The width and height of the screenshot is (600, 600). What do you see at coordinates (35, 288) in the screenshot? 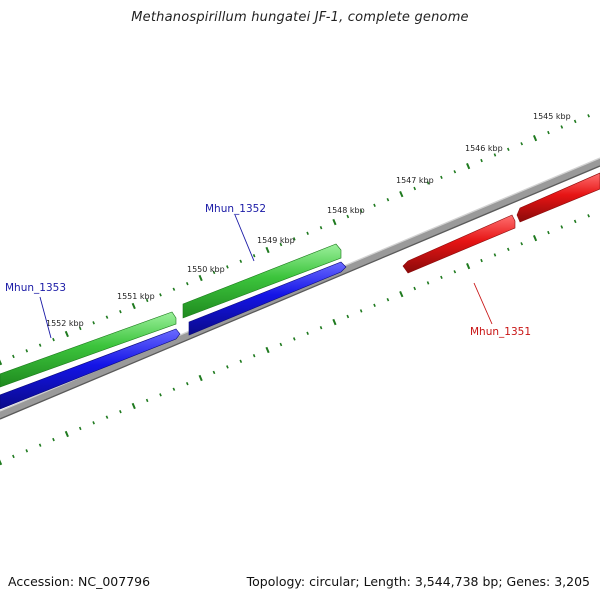
I see `gene-label-mhun-1353: Mhun_1353` at bounding box center [35, 288].